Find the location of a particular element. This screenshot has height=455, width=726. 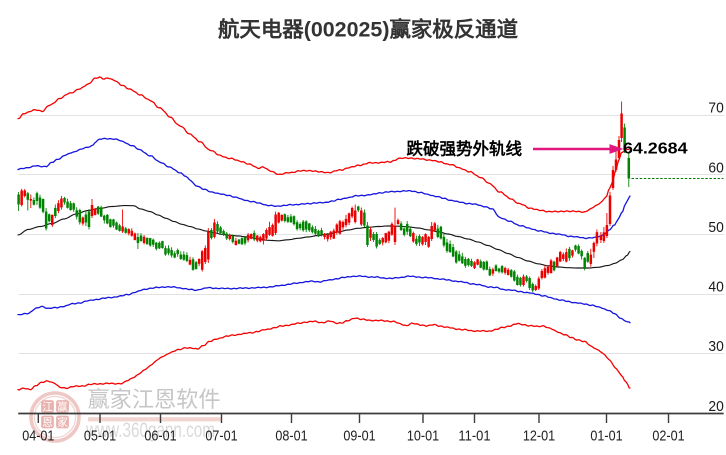

svg-text: 50 is located at coordinates (715, 227).